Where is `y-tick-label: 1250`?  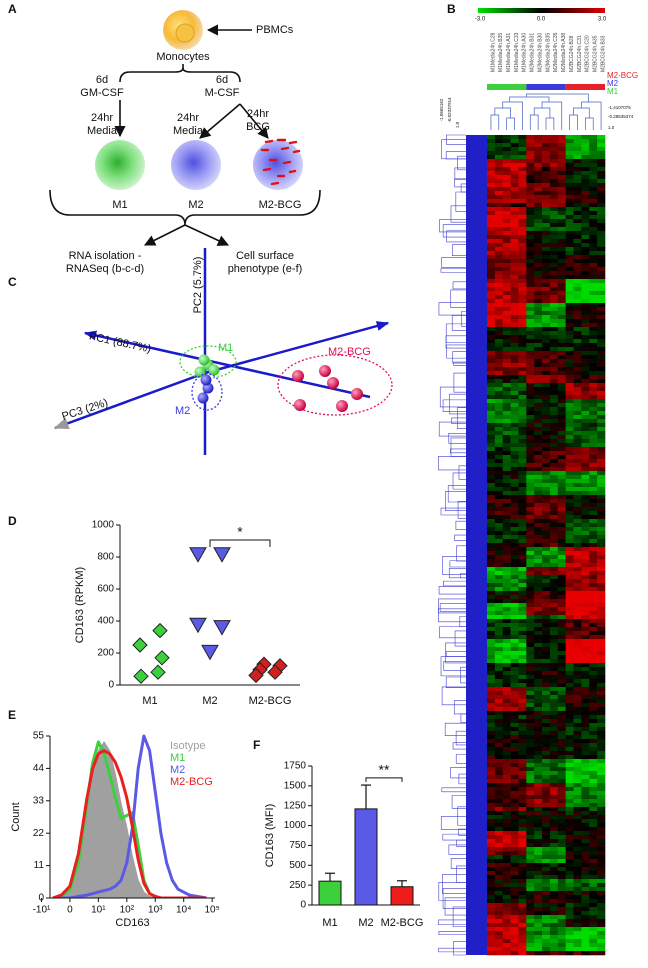
y-tick-label: 1250 is located at coordinates (295, 805).